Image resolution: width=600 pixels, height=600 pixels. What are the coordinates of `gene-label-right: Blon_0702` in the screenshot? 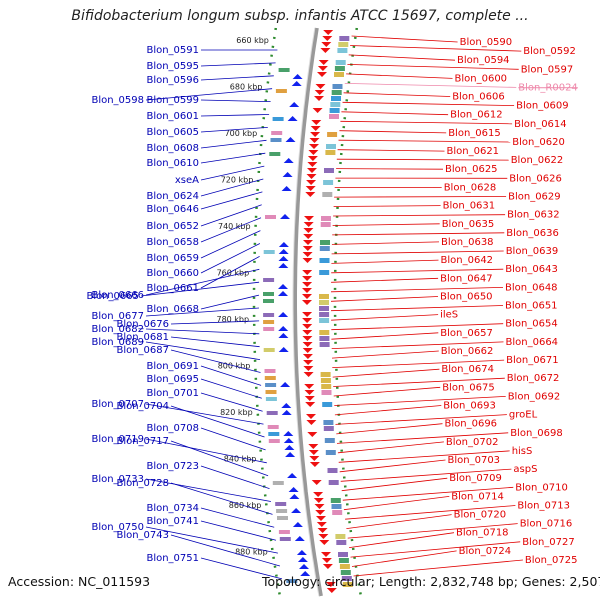 It's located at (472, 442).